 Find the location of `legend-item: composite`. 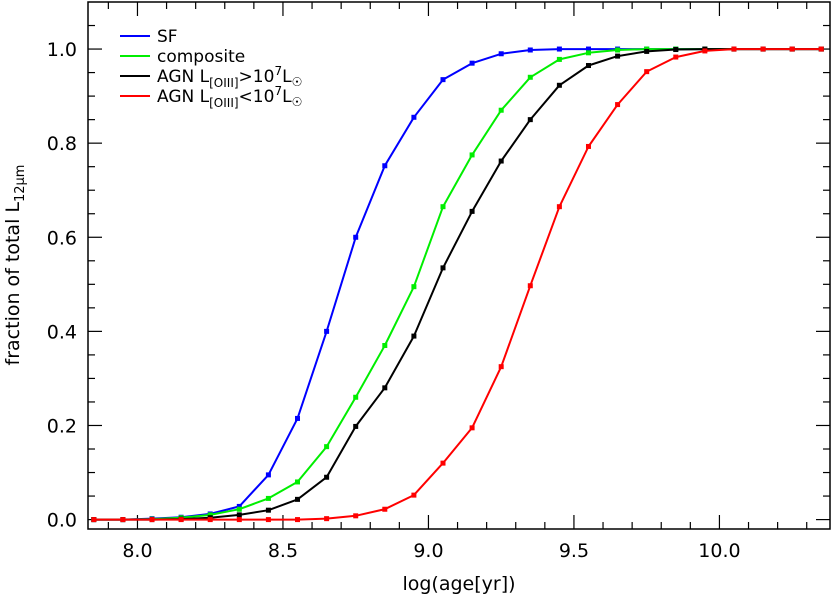

legend-item: composite is located at coordinates (182, 57).